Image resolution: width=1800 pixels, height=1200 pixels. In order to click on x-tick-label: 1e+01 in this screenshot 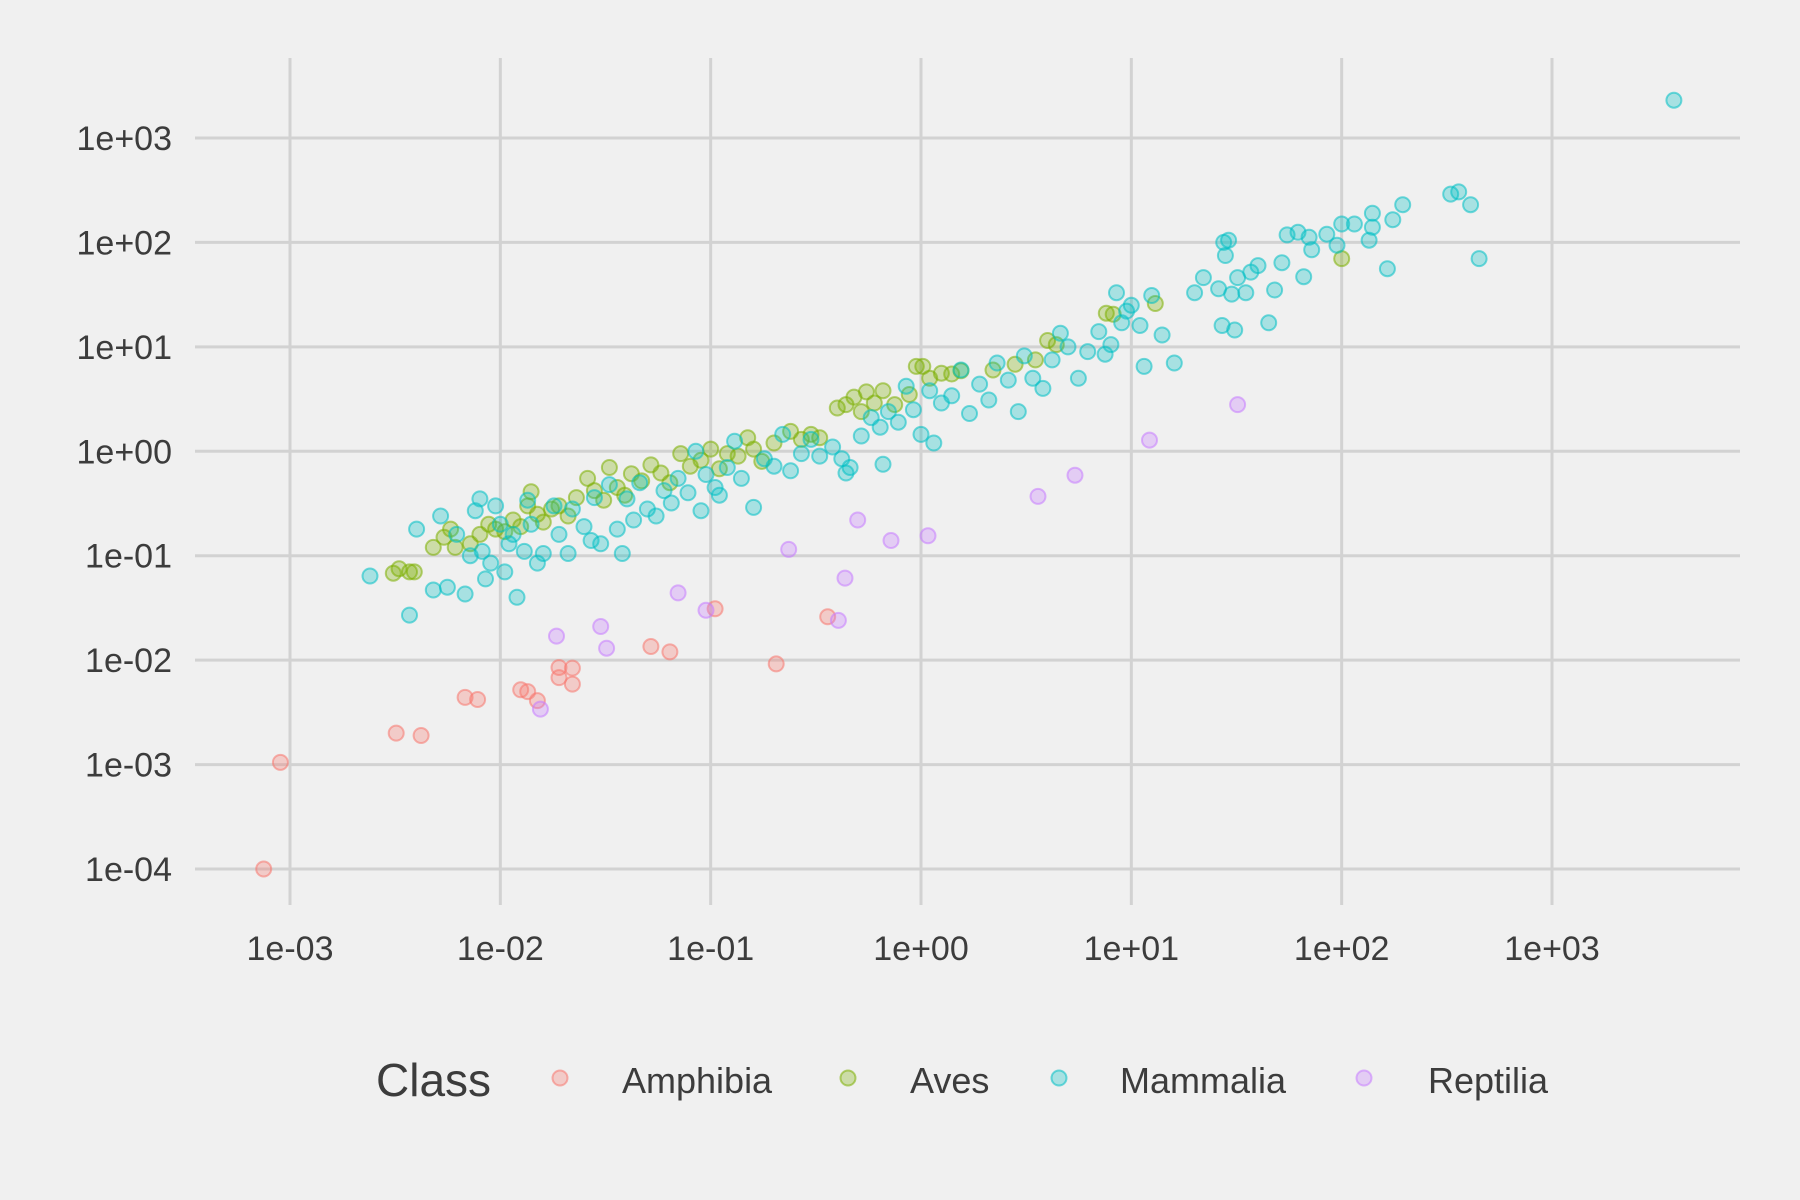, I will do `click(1132, 949)`.